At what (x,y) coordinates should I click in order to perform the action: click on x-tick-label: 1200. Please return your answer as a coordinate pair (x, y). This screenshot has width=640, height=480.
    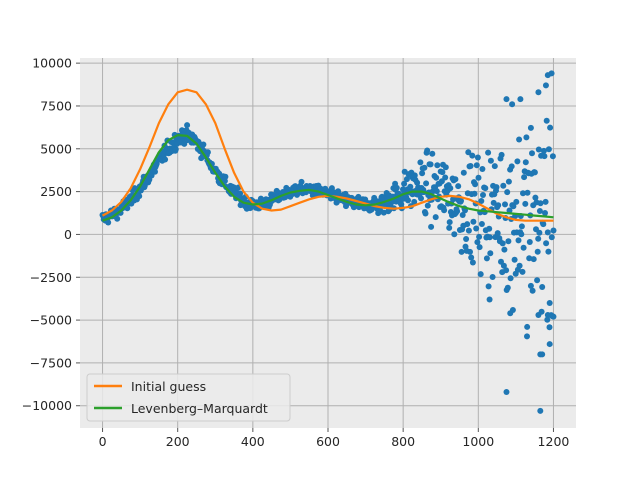
    Looking at the image, I should click on (554, 441).